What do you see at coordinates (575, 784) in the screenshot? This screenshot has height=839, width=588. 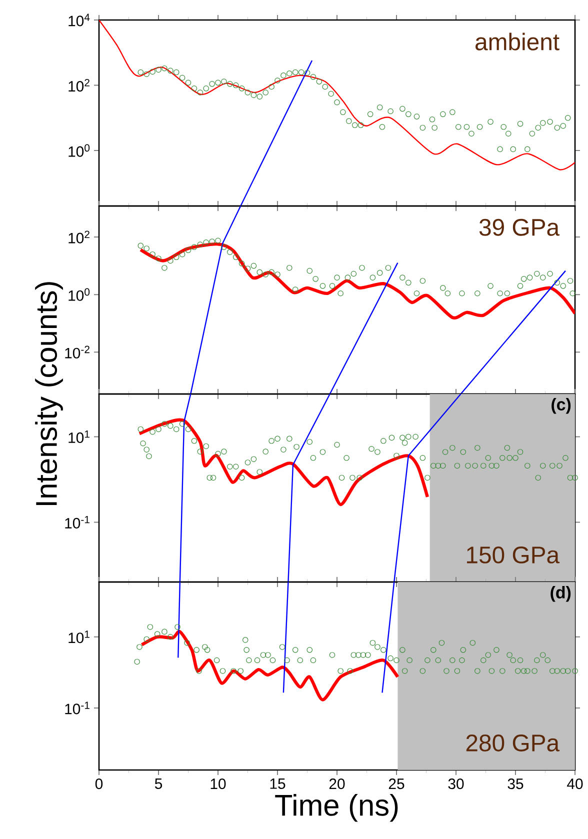 I see `x-tick-label: 40` at bounding box center [575, 784].